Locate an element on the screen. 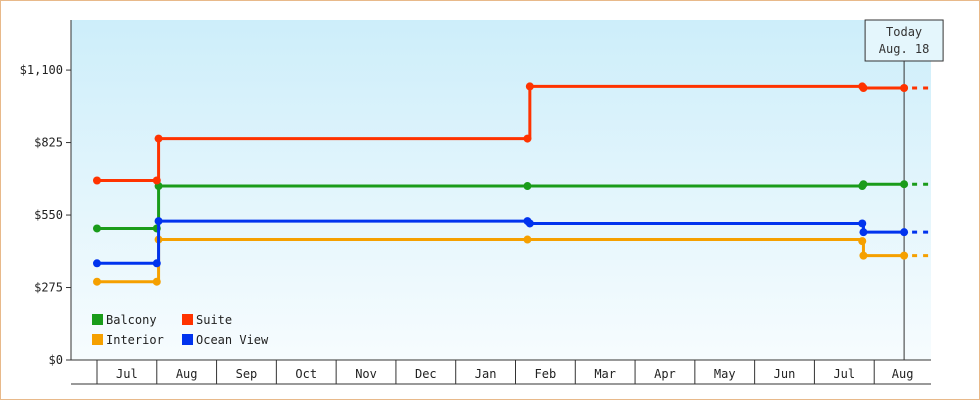  x-tick-label: Apr is located at coordinates (665, 374).